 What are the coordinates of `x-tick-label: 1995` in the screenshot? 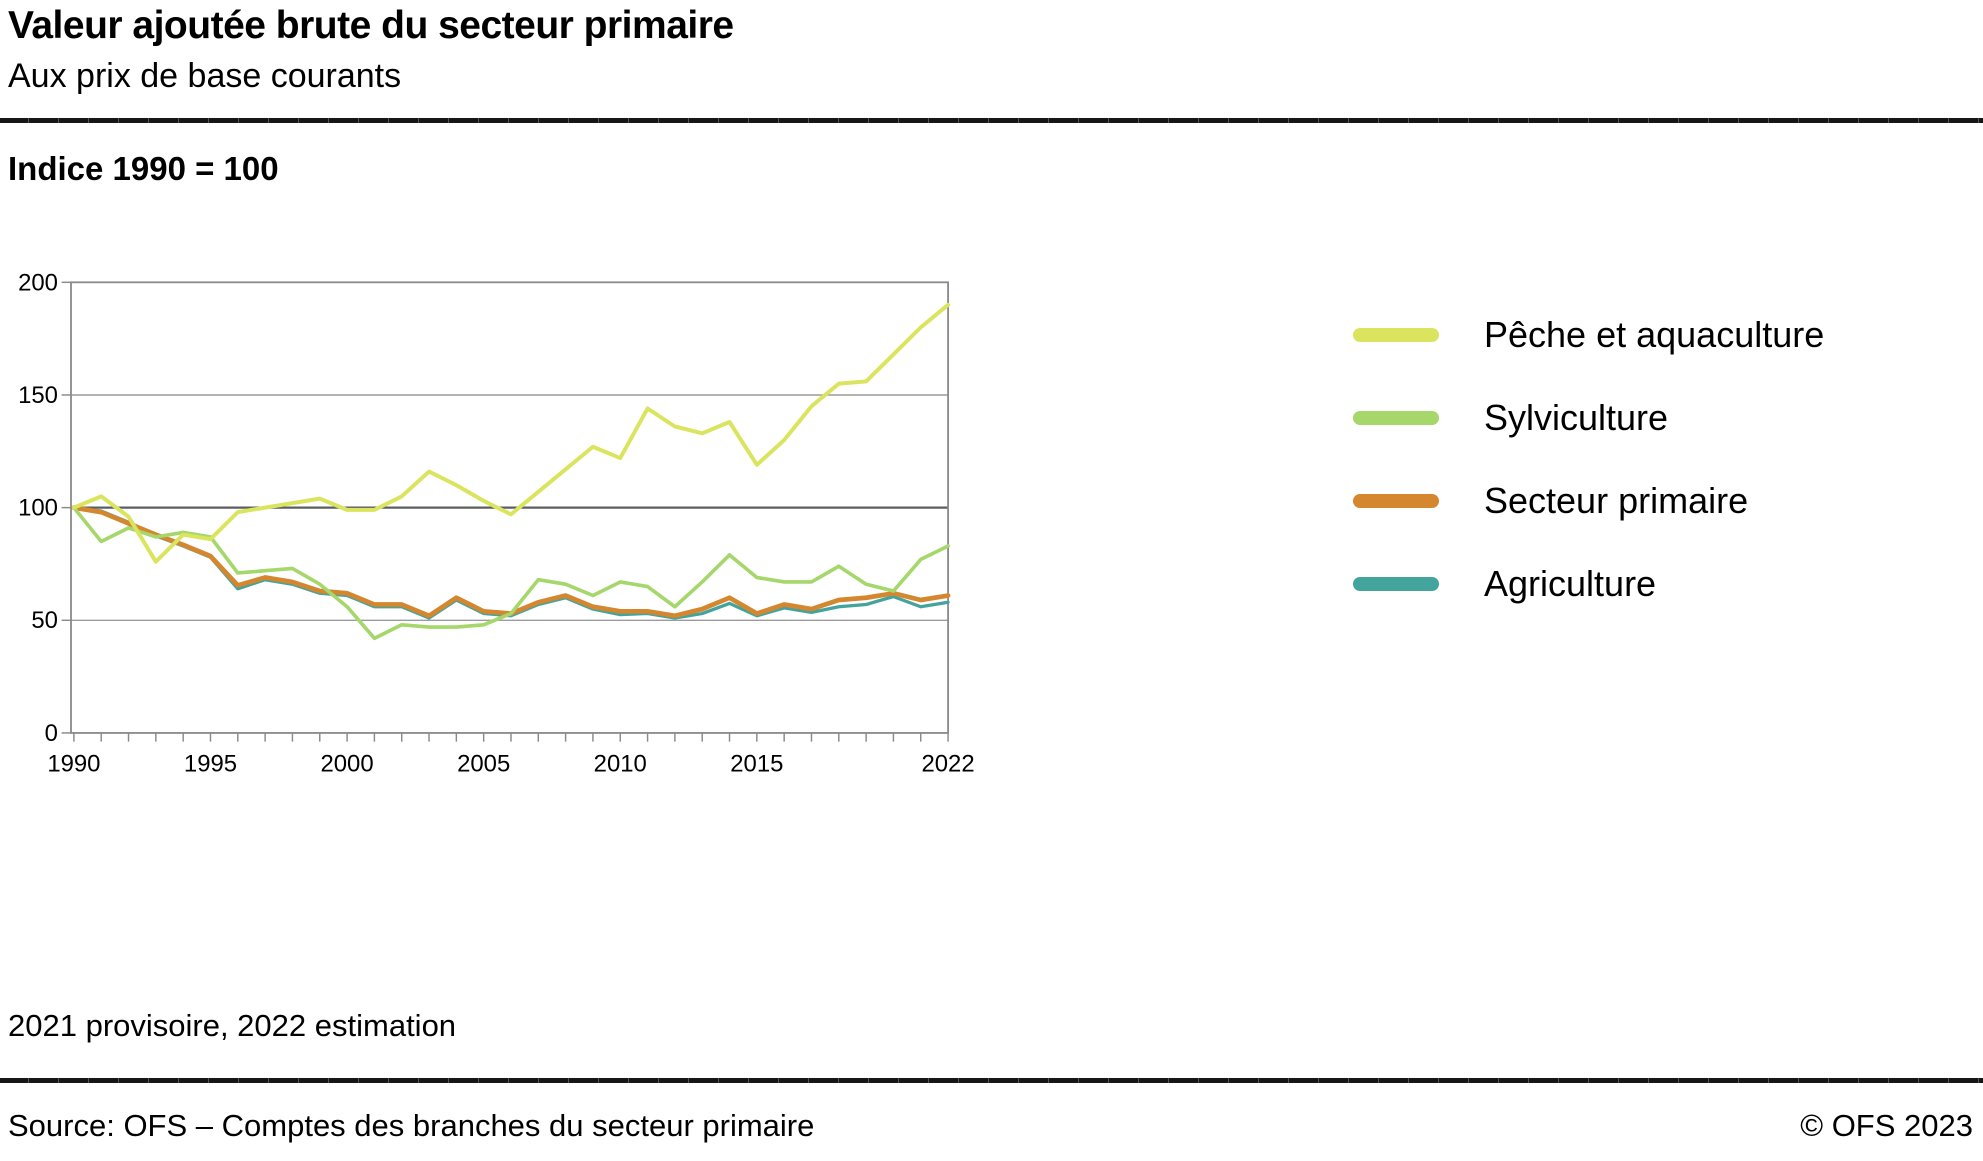 It's located at (210, 763).